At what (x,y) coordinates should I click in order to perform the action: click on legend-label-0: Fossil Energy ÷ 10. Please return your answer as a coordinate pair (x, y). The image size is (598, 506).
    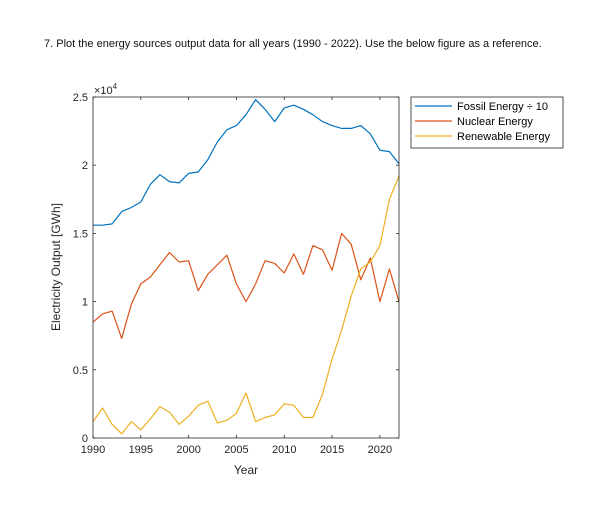
    Looking at the image, I should click on (502, 107).